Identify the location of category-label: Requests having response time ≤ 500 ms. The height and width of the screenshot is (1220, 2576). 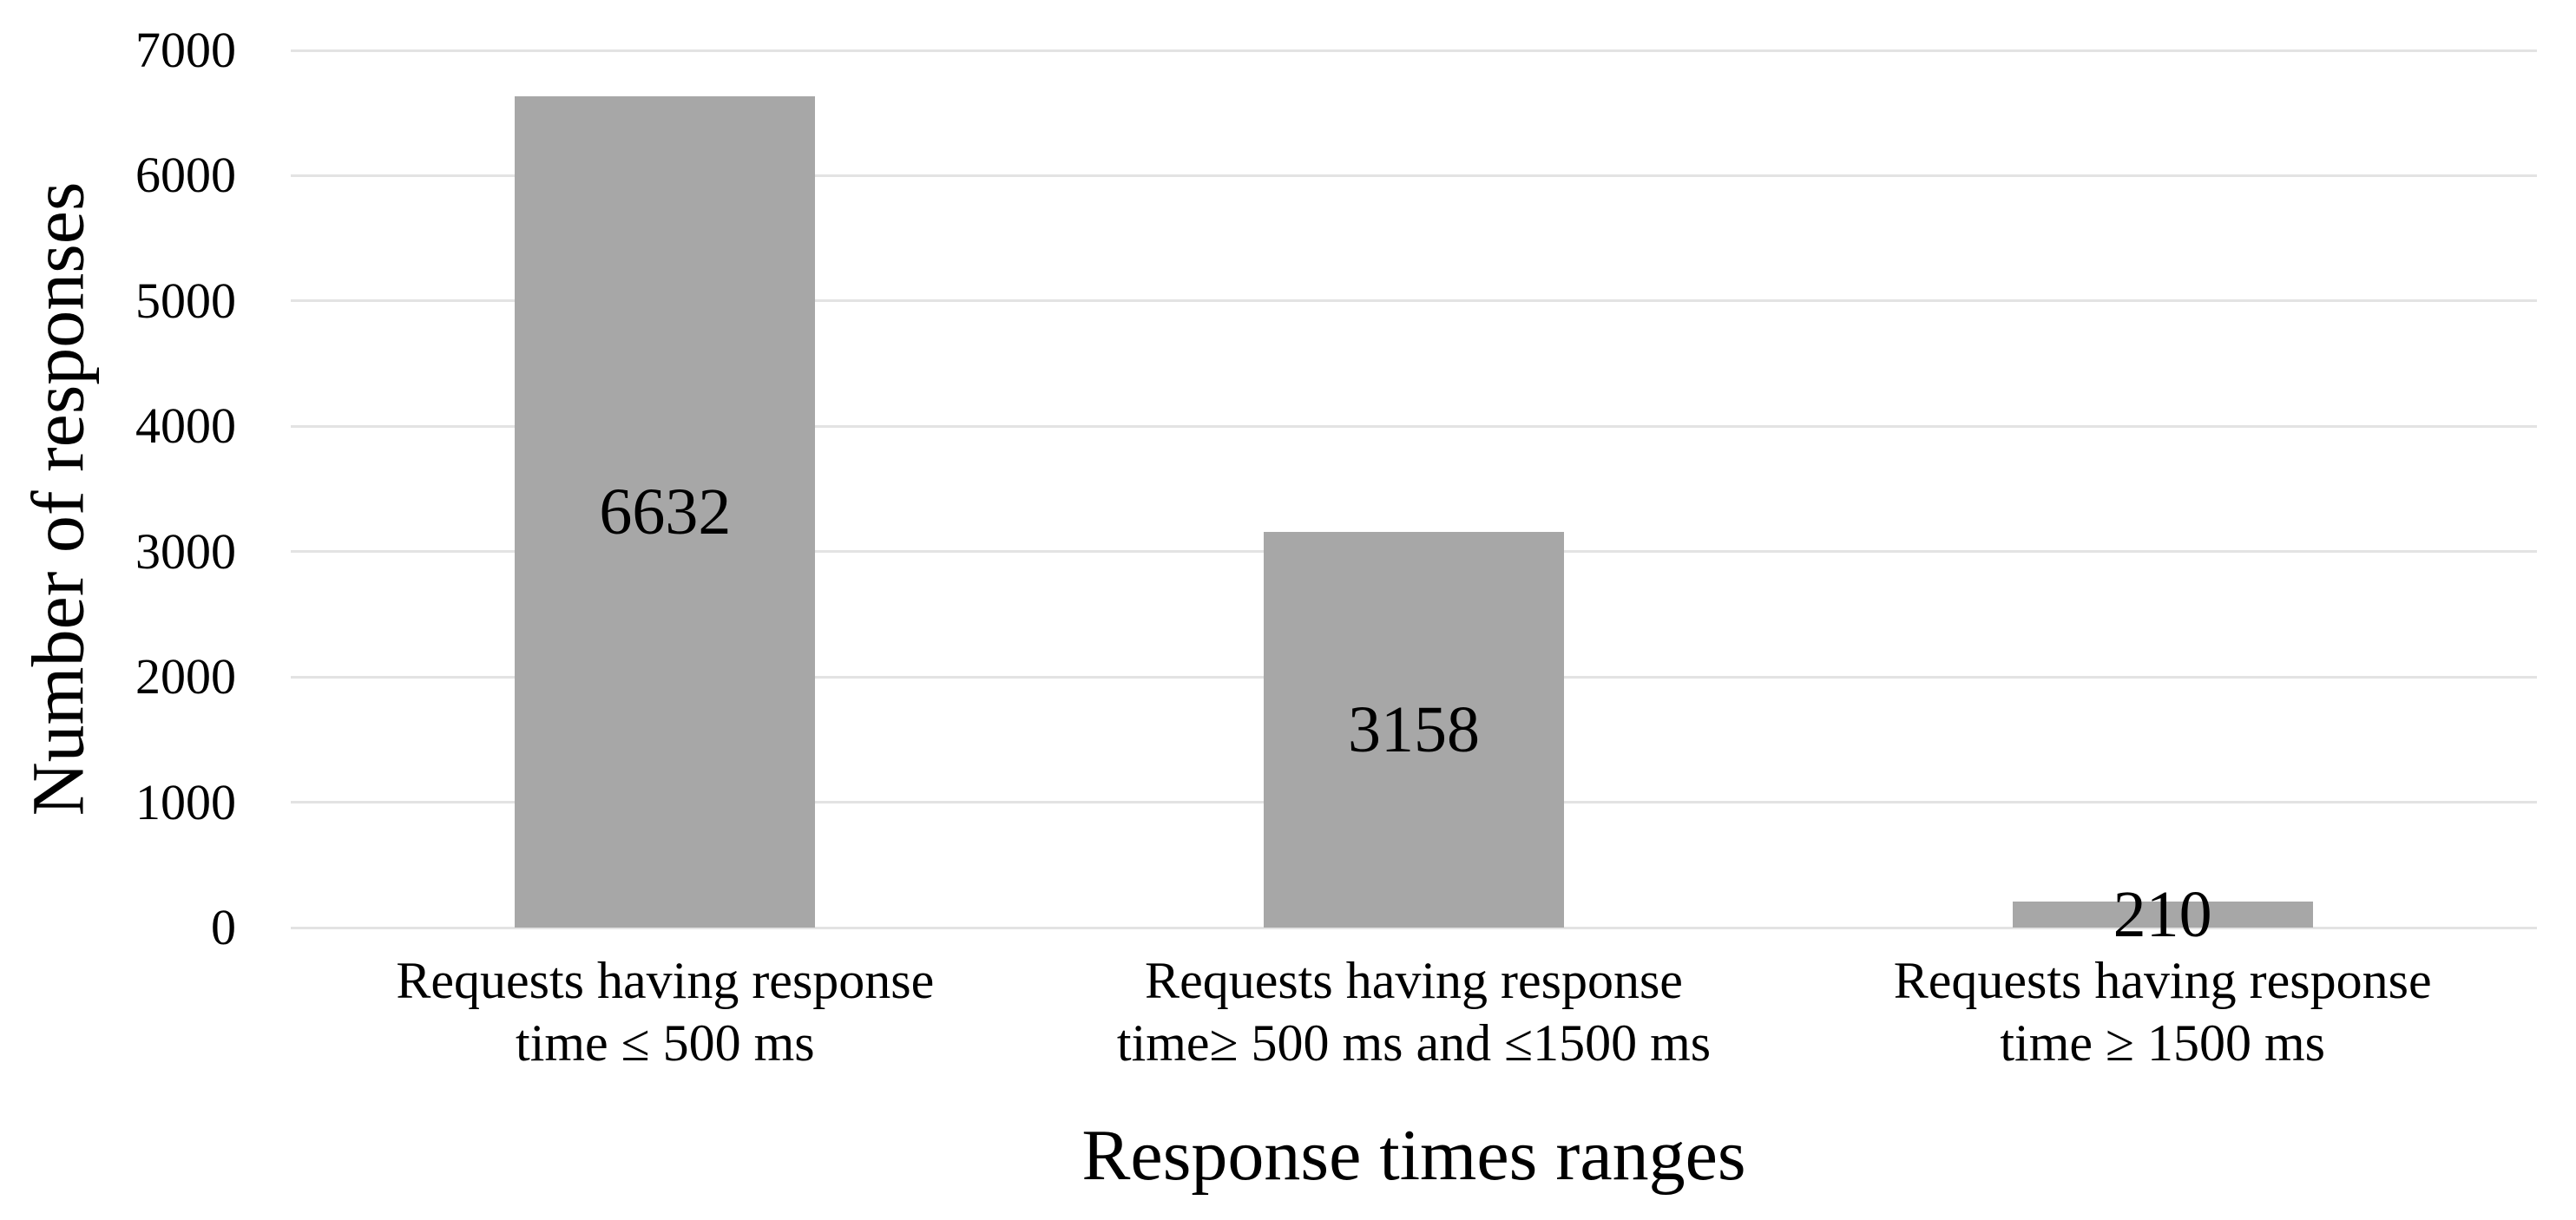
(665, 1011).